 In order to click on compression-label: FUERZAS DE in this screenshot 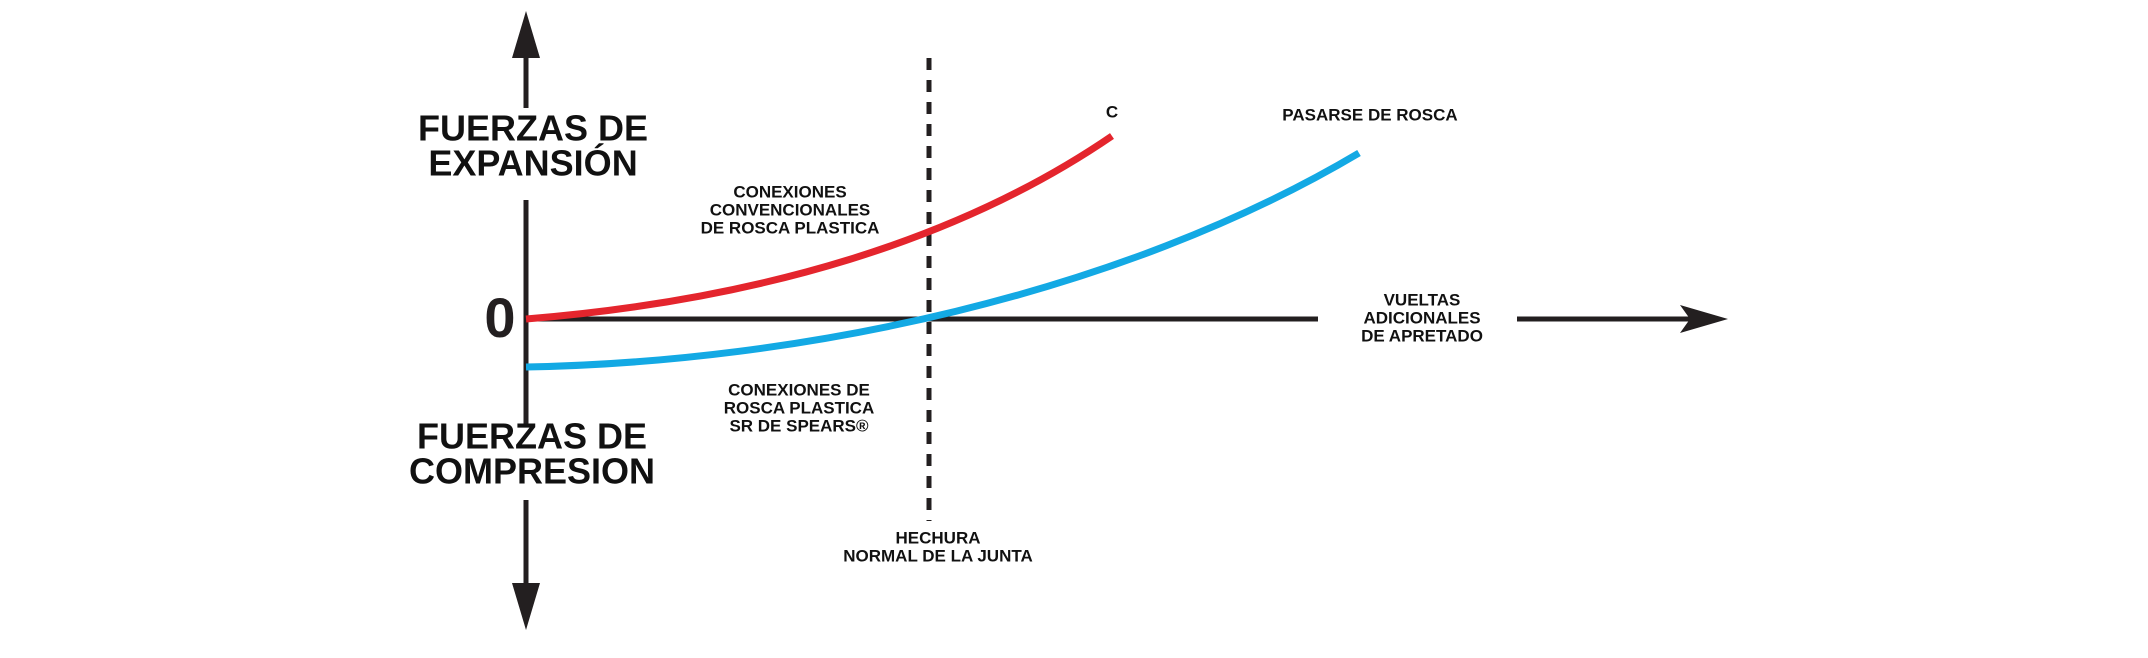, I will do `click(532, 436)`.